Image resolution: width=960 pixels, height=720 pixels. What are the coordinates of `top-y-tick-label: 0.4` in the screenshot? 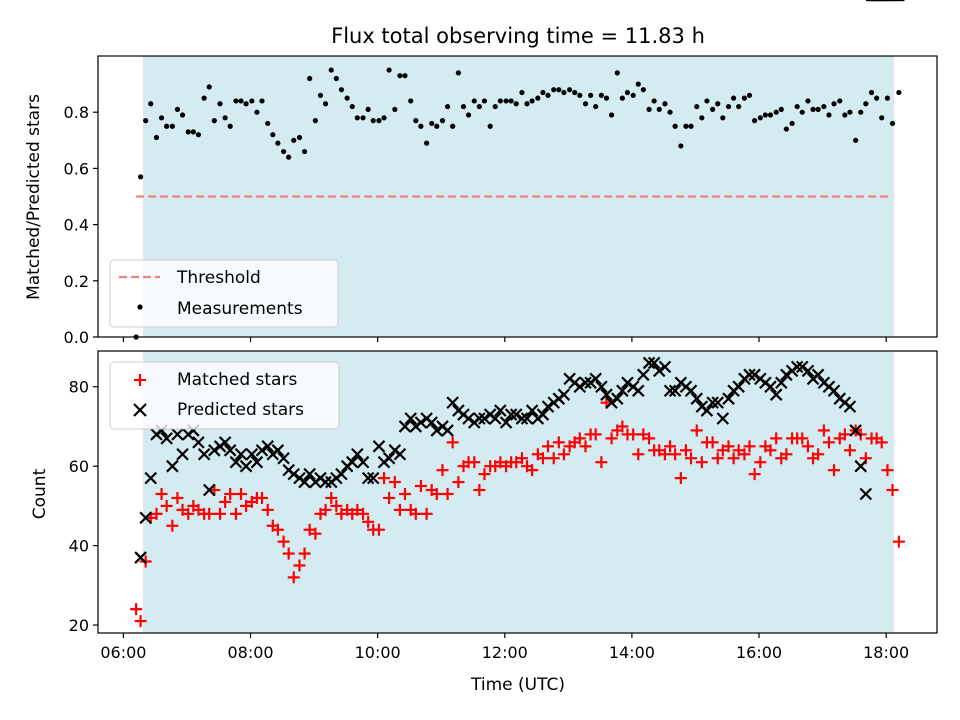 It's located at (76, 225).